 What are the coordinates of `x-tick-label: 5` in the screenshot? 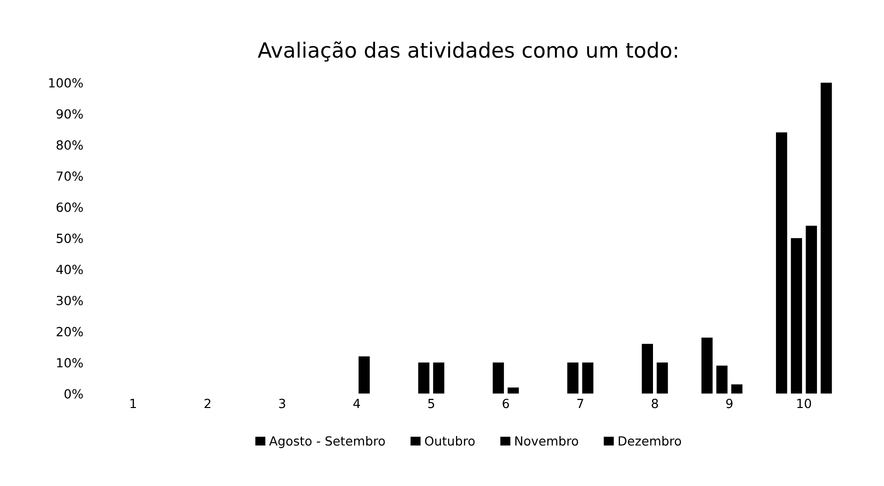 It's located at (431, 403).